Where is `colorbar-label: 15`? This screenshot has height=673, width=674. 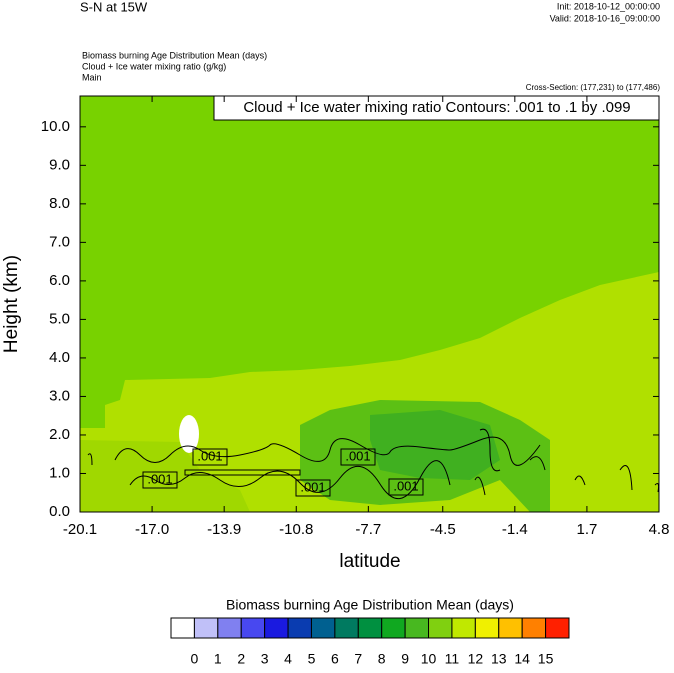 colorbar-label: 15 is located at coordinates (546, 659).